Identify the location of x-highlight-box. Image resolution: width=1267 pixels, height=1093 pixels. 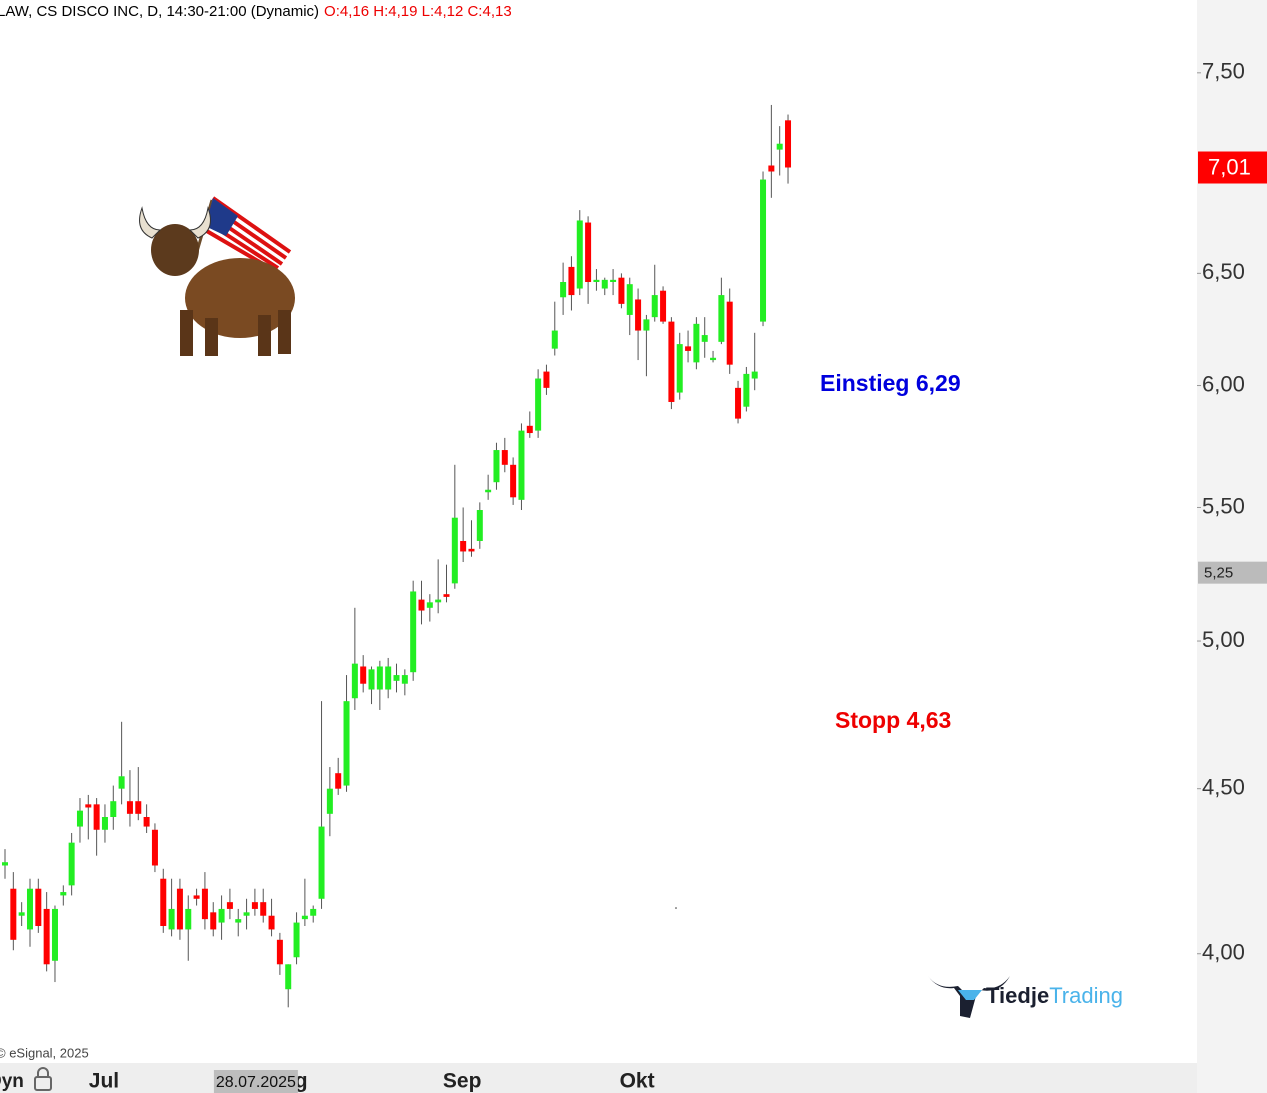
(255, 1081).